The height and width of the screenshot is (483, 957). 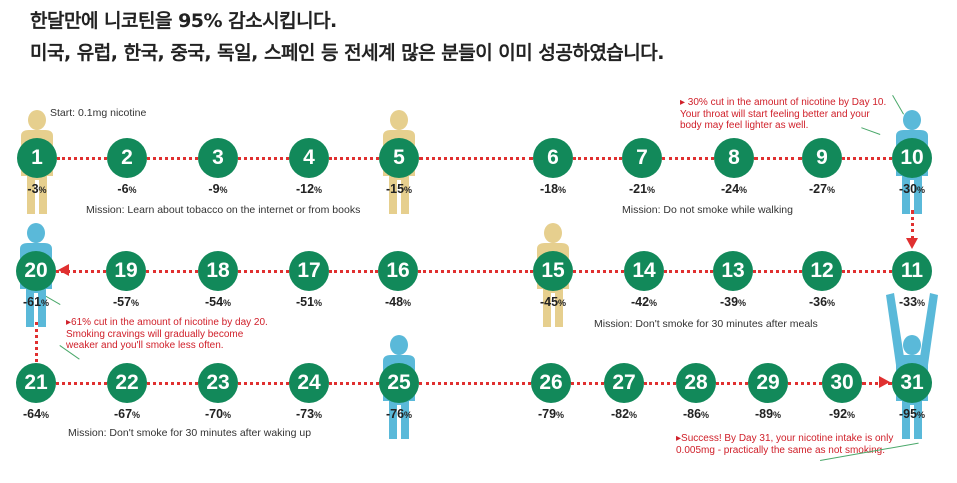 What do you see at coordinates (123, 189) in the screenshot?
I see `reduction-value: -6` at bounding box center [123, 189].